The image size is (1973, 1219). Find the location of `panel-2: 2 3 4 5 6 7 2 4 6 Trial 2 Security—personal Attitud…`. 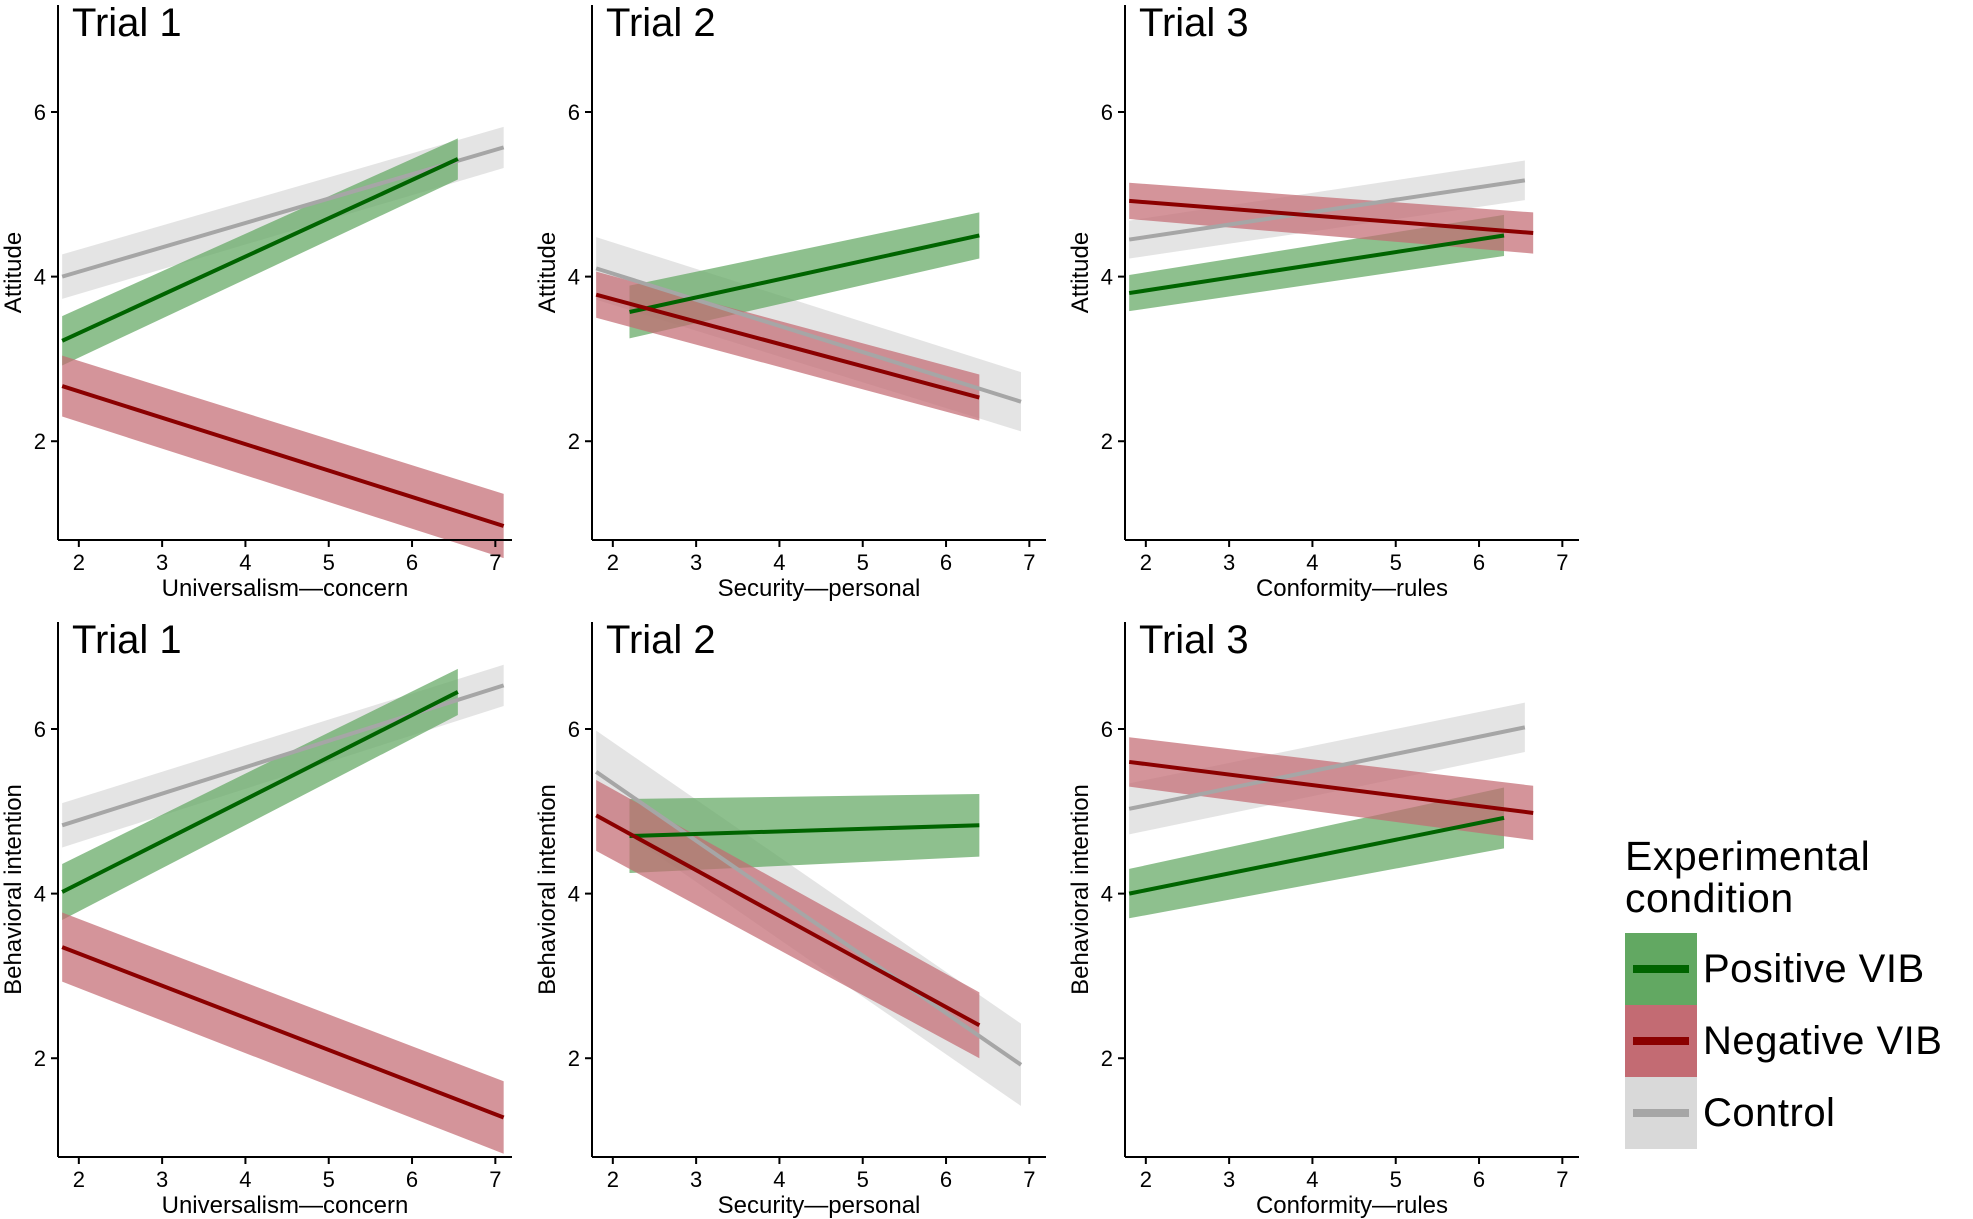

panel-2: 2 3 4 5 6 7 2 4 6 Trial 2 Security—personal Attitud… is located at coordinates (790, 301).